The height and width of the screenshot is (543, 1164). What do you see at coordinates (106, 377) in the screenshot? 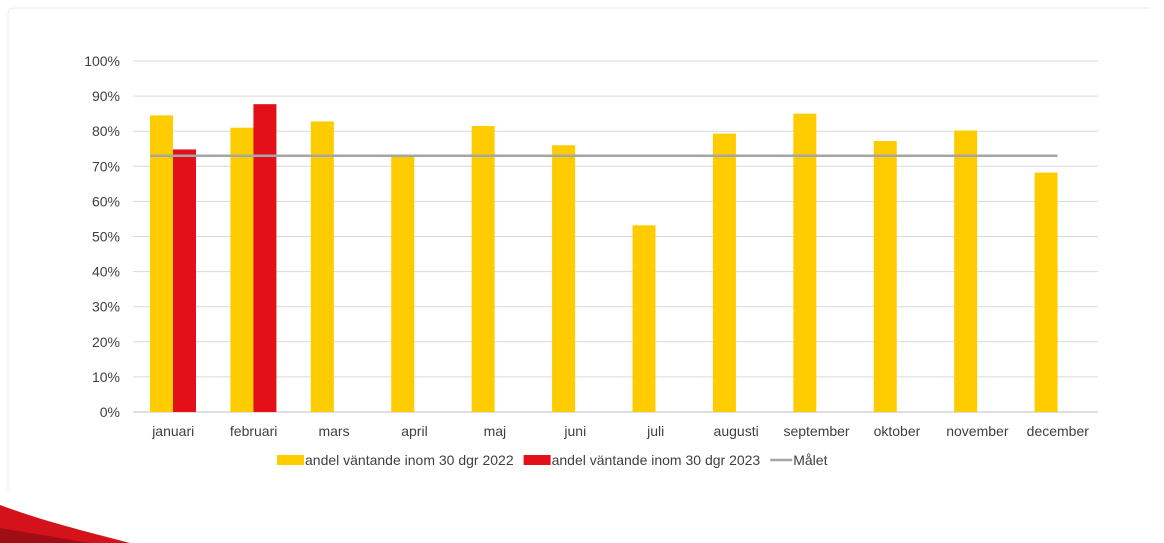
I see `y-tick-label: 10%` at bounding box center [106, 377].